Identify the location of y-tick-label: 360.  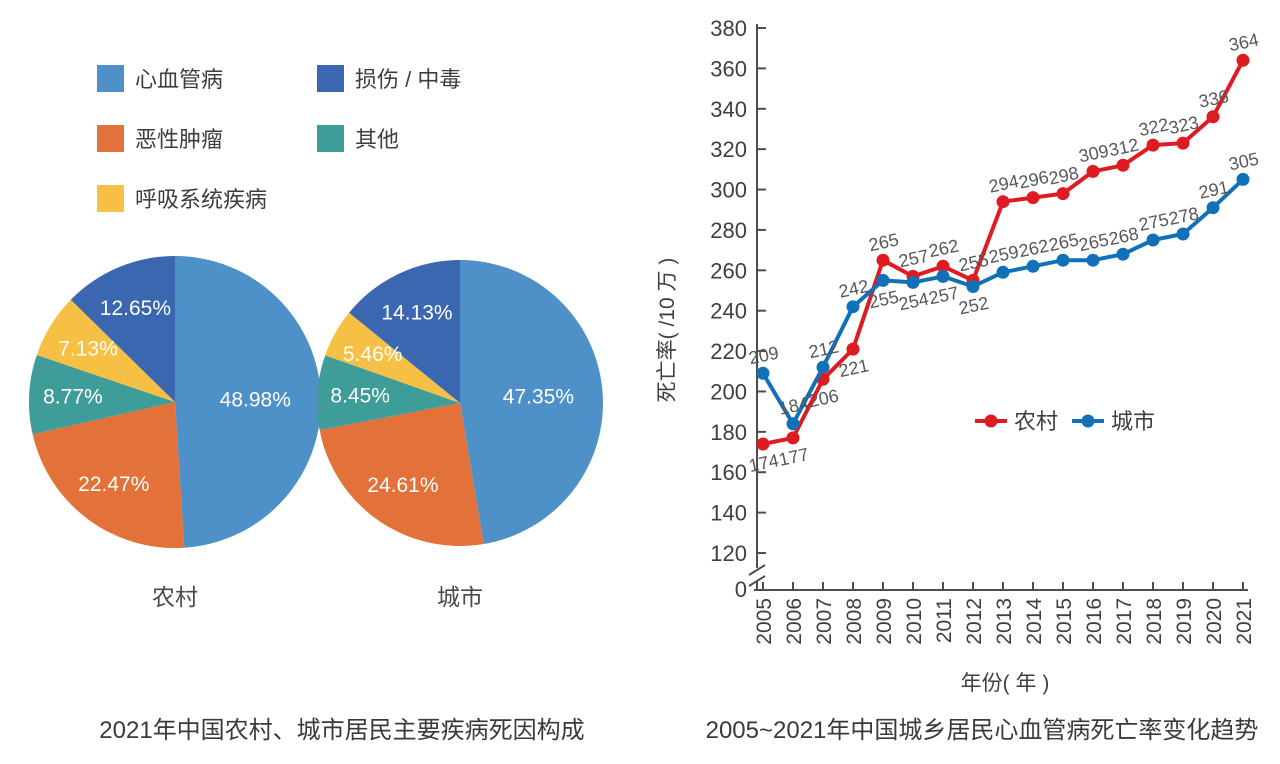
(728, 68).